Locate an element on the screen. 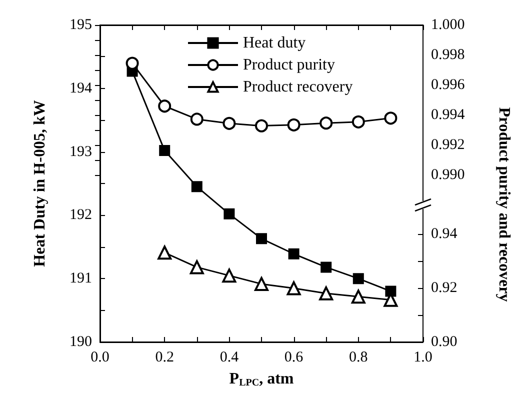 This screenshot has height=409, width=522. y-tick-label: 193 is located at coordinates (81, 152).